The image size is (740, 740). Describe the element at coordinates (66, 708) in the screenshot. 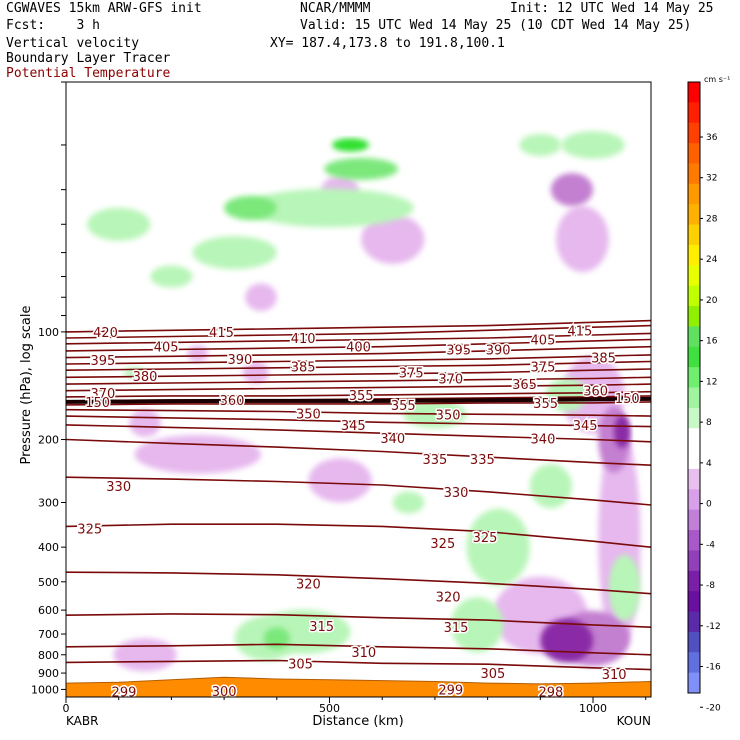

I see `x-tick-label: 0` at that location.